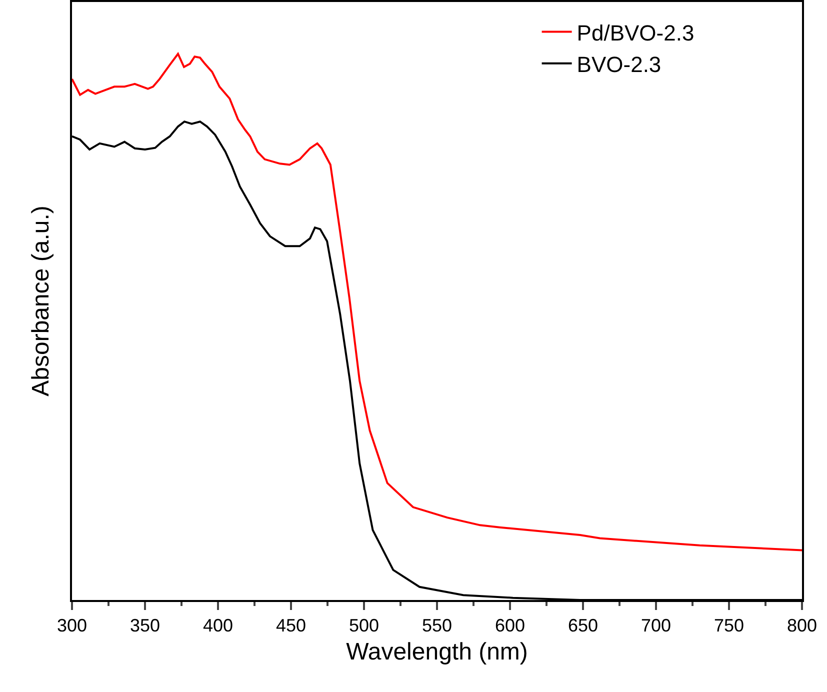 The height and width of the screenshot is (692, 827). Describe the element at coordinates (364, 626) in the screenshot. I see `x-tick-label: 500` at that location.